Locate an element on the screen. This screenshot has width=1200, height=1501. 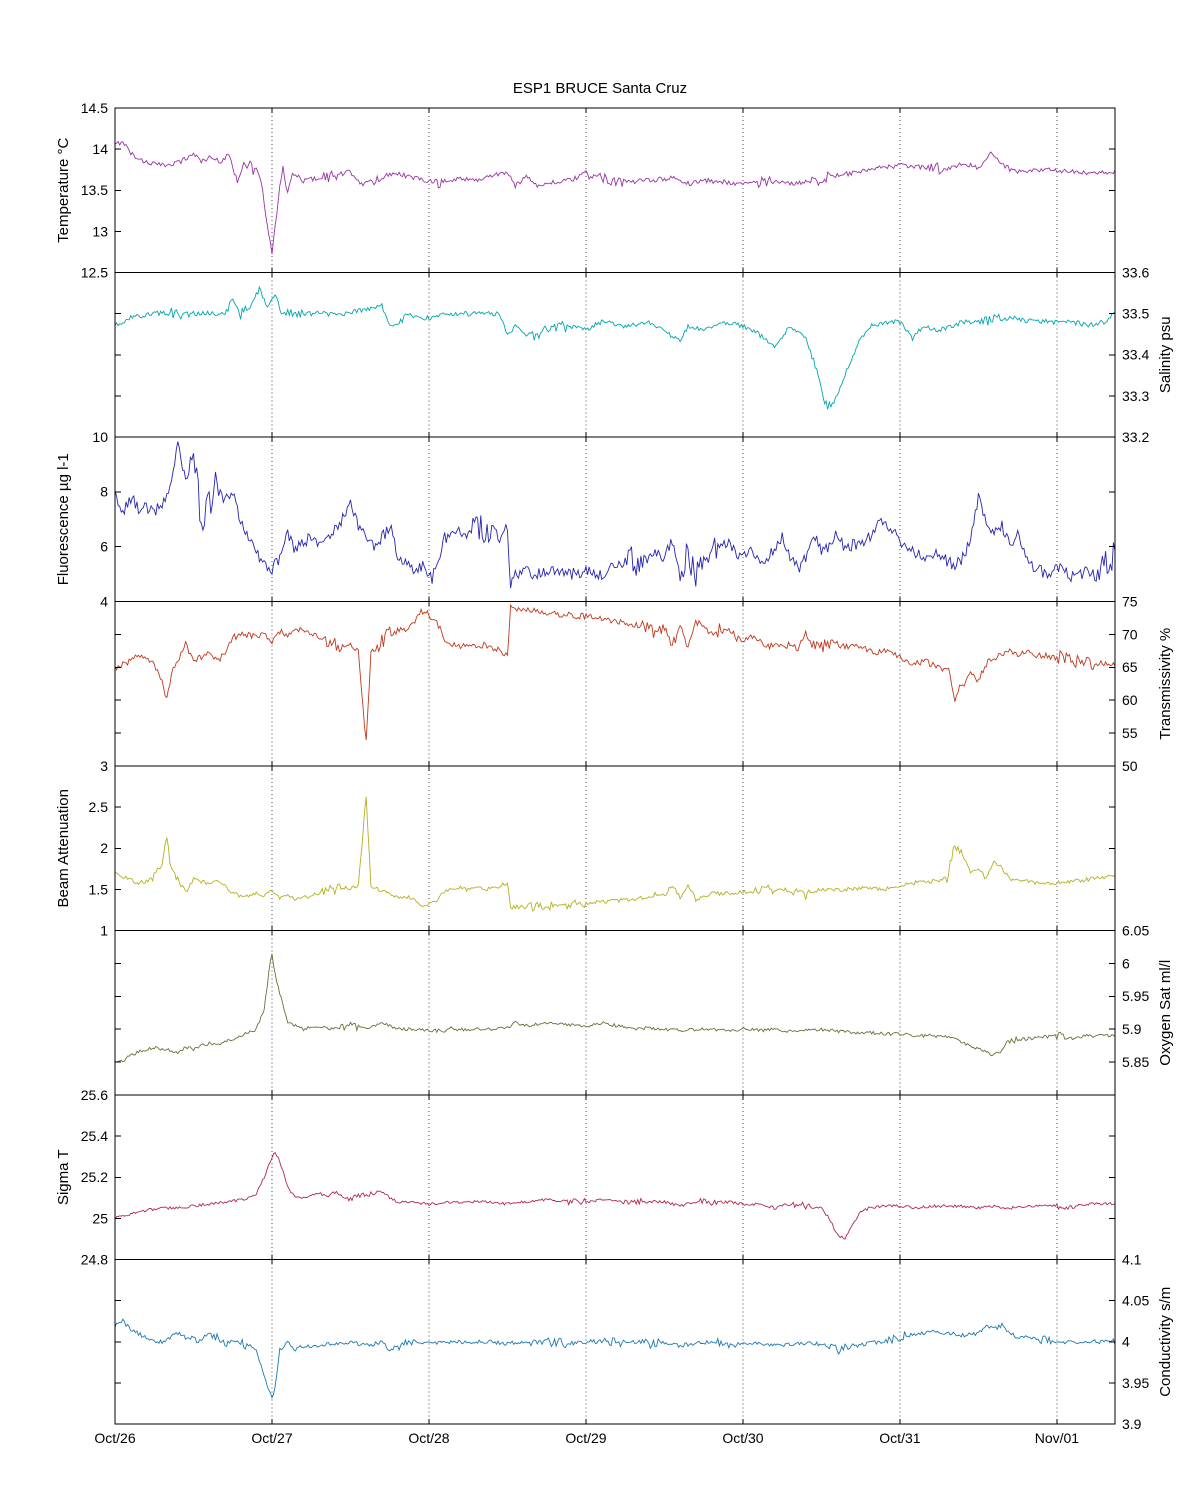
panel-beam-attenuation: 1 1.5 2 2.5 3 Beam Attenuation is located at coordinates (585, 848).